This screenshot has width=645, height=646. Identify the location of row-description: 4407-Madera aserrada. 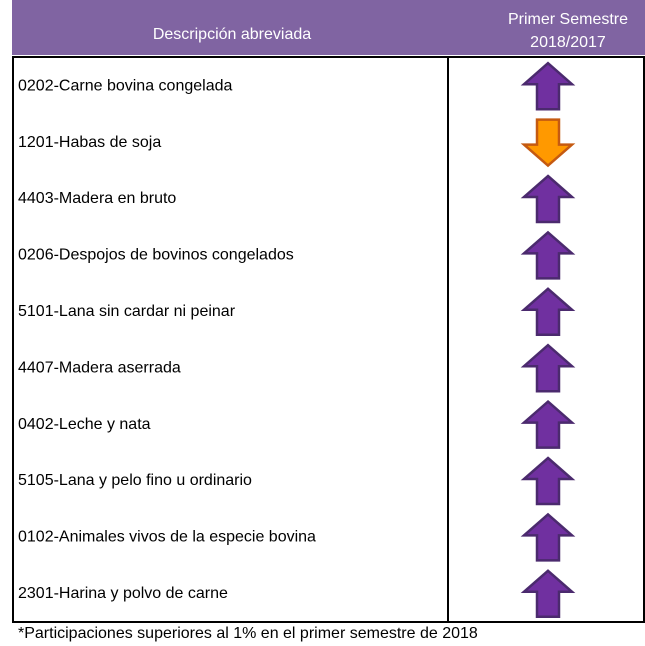
(99, 367).